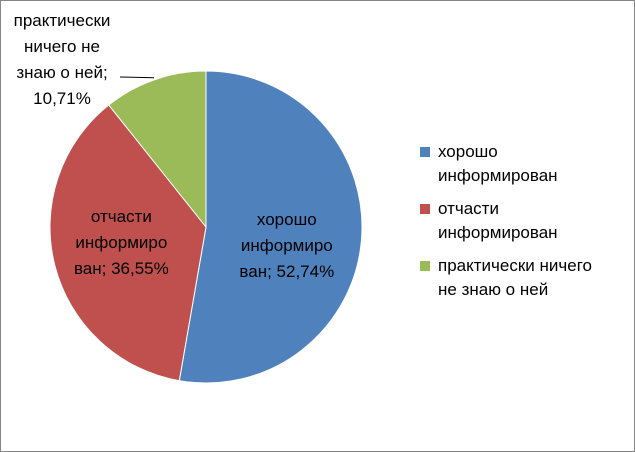 This screenshot has height=452, width=635. I want to click on legend-item-partial: отчасти информирован, so click(522, 221).